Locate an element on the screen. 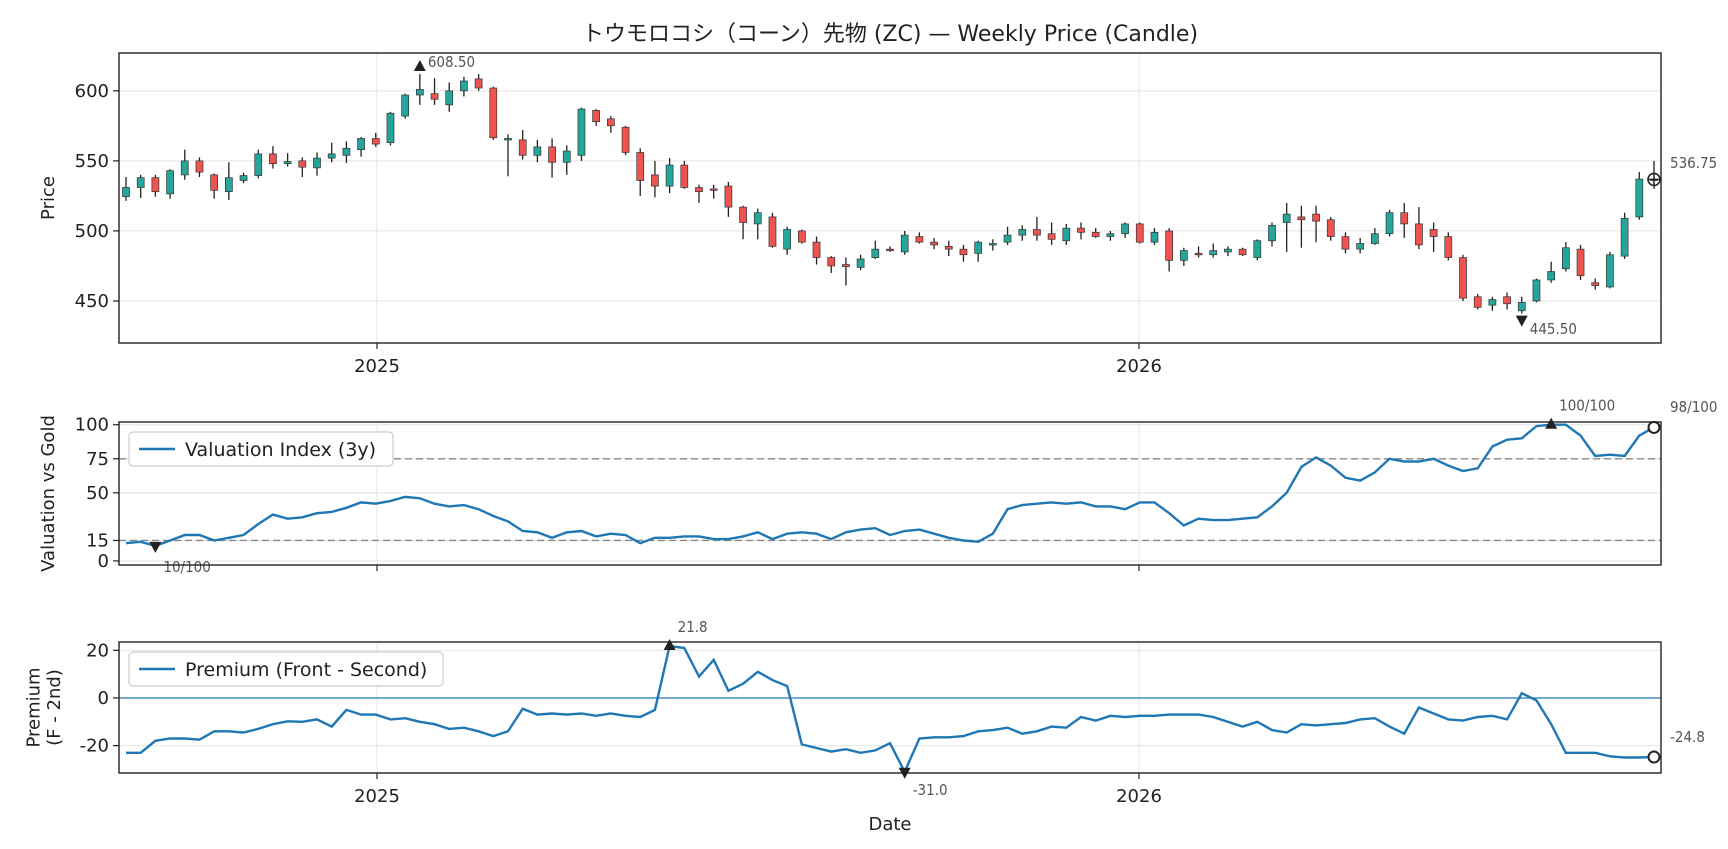 Image resolution: width=1728 pixels, height=849 pixels. max-marker is located at coordinates (669, 645).